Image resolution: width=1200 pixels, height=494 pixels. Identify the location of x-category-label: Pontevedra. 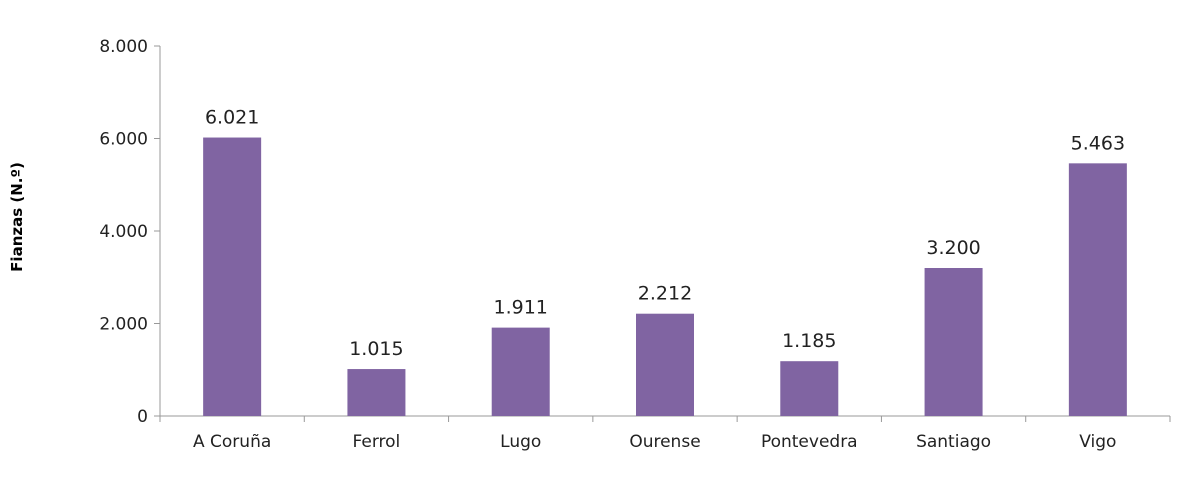
(809, 442).